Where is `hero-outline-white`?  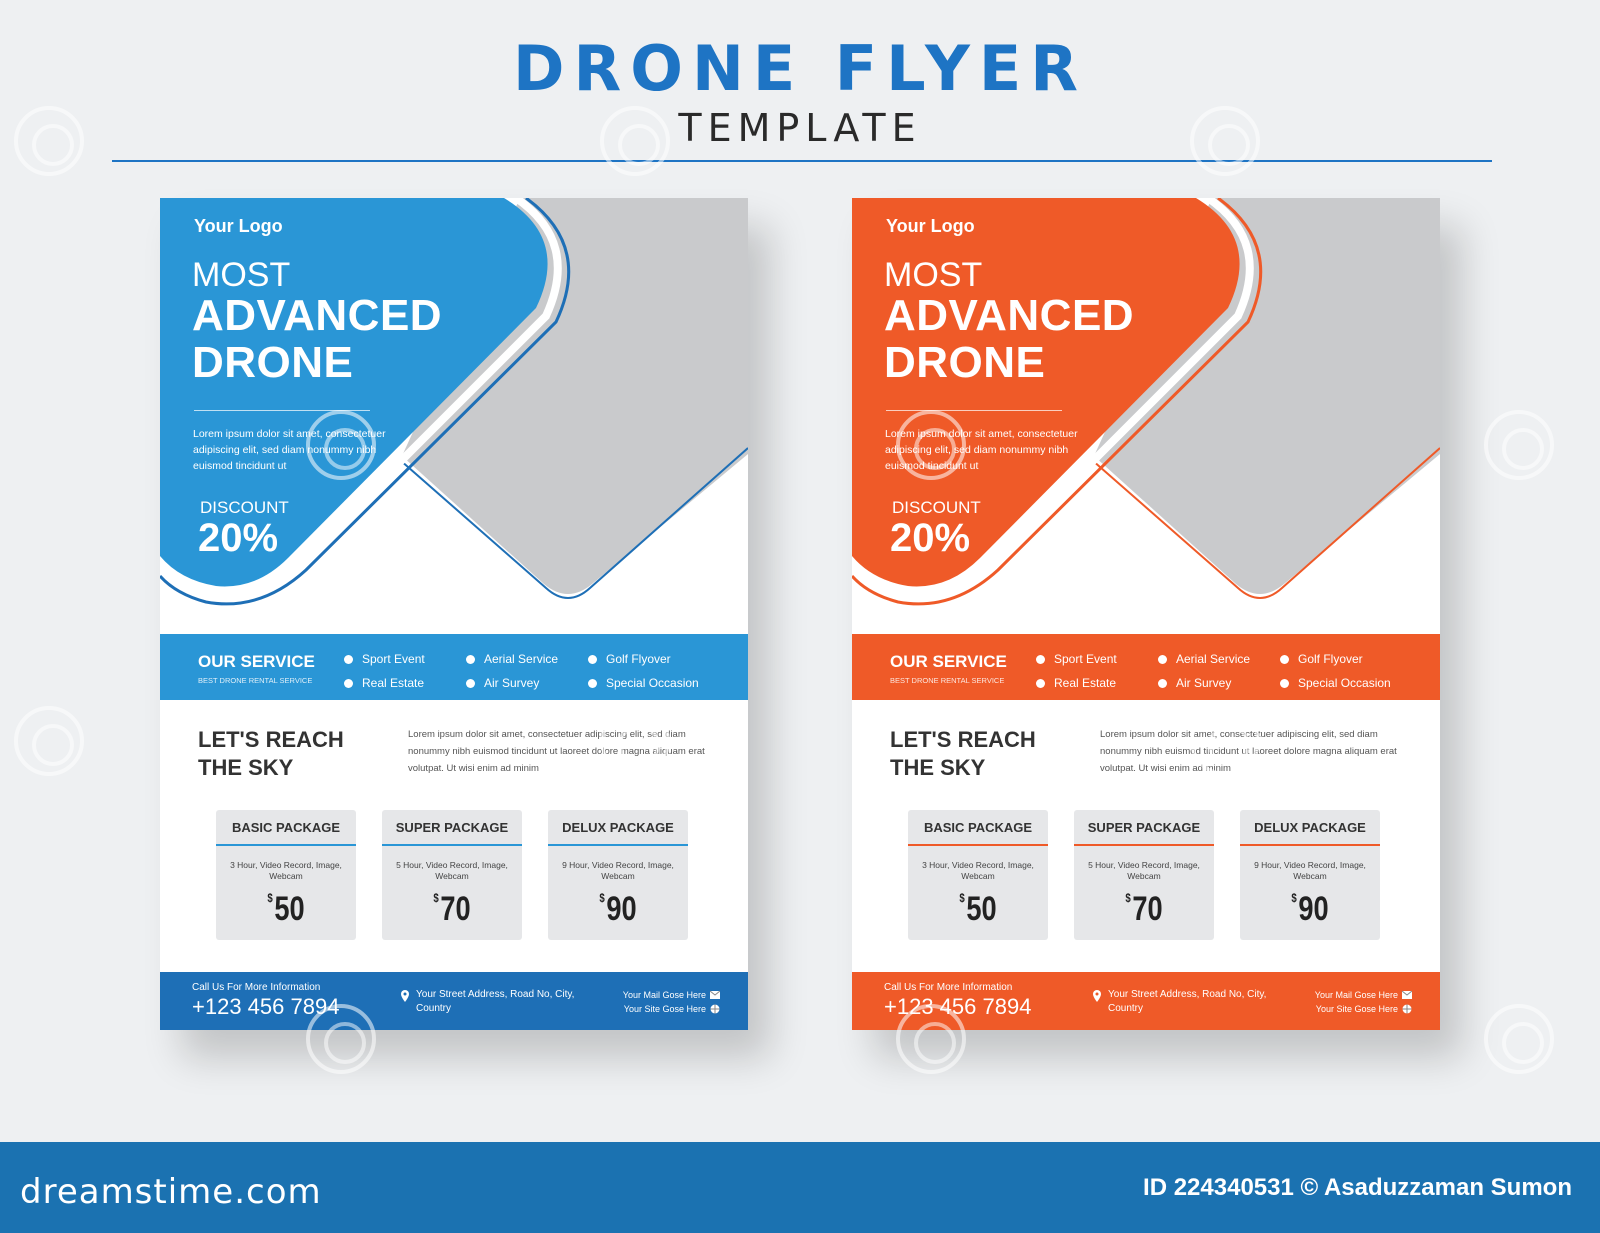 hero-outline-white is located at coordinates (1053, 399).